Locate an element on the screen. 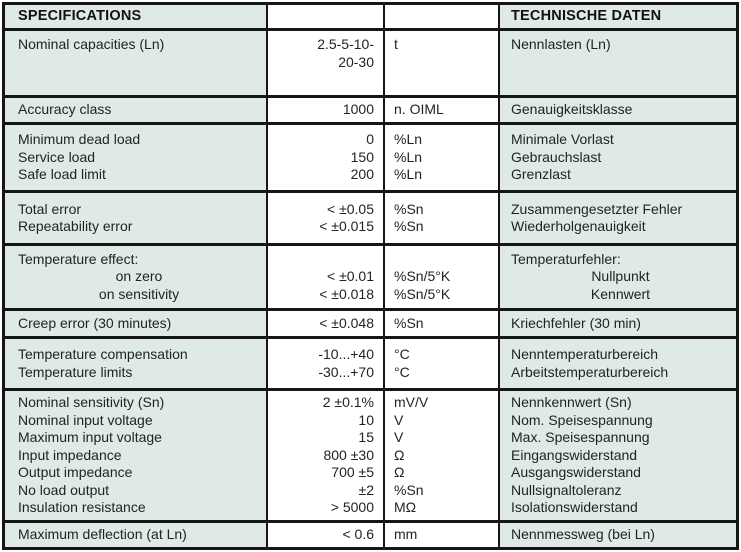 The width and height of the screenshot is (741, 552). spec-unit: n. OIML is located at coordinates (419, 109).